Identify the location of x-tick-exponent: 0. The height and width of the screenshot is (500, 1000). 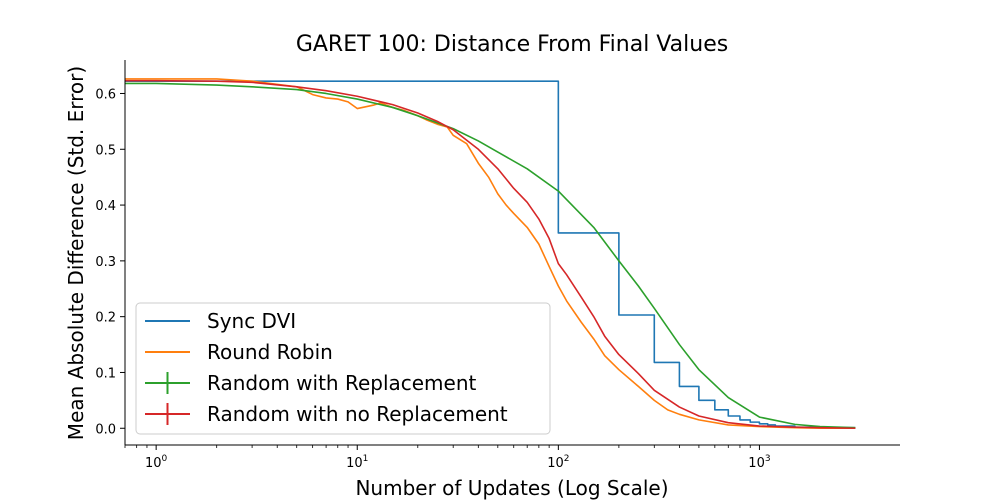
(165, 459).